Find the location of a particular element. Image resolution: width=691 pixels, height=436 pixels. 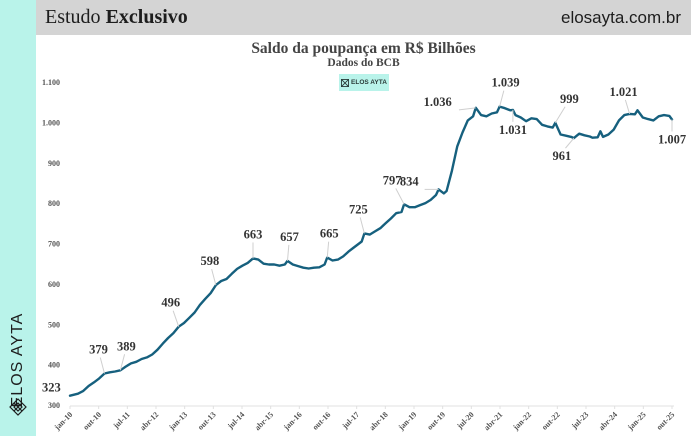

x-tick-label: out-16 is located at coordinates (322, 421).